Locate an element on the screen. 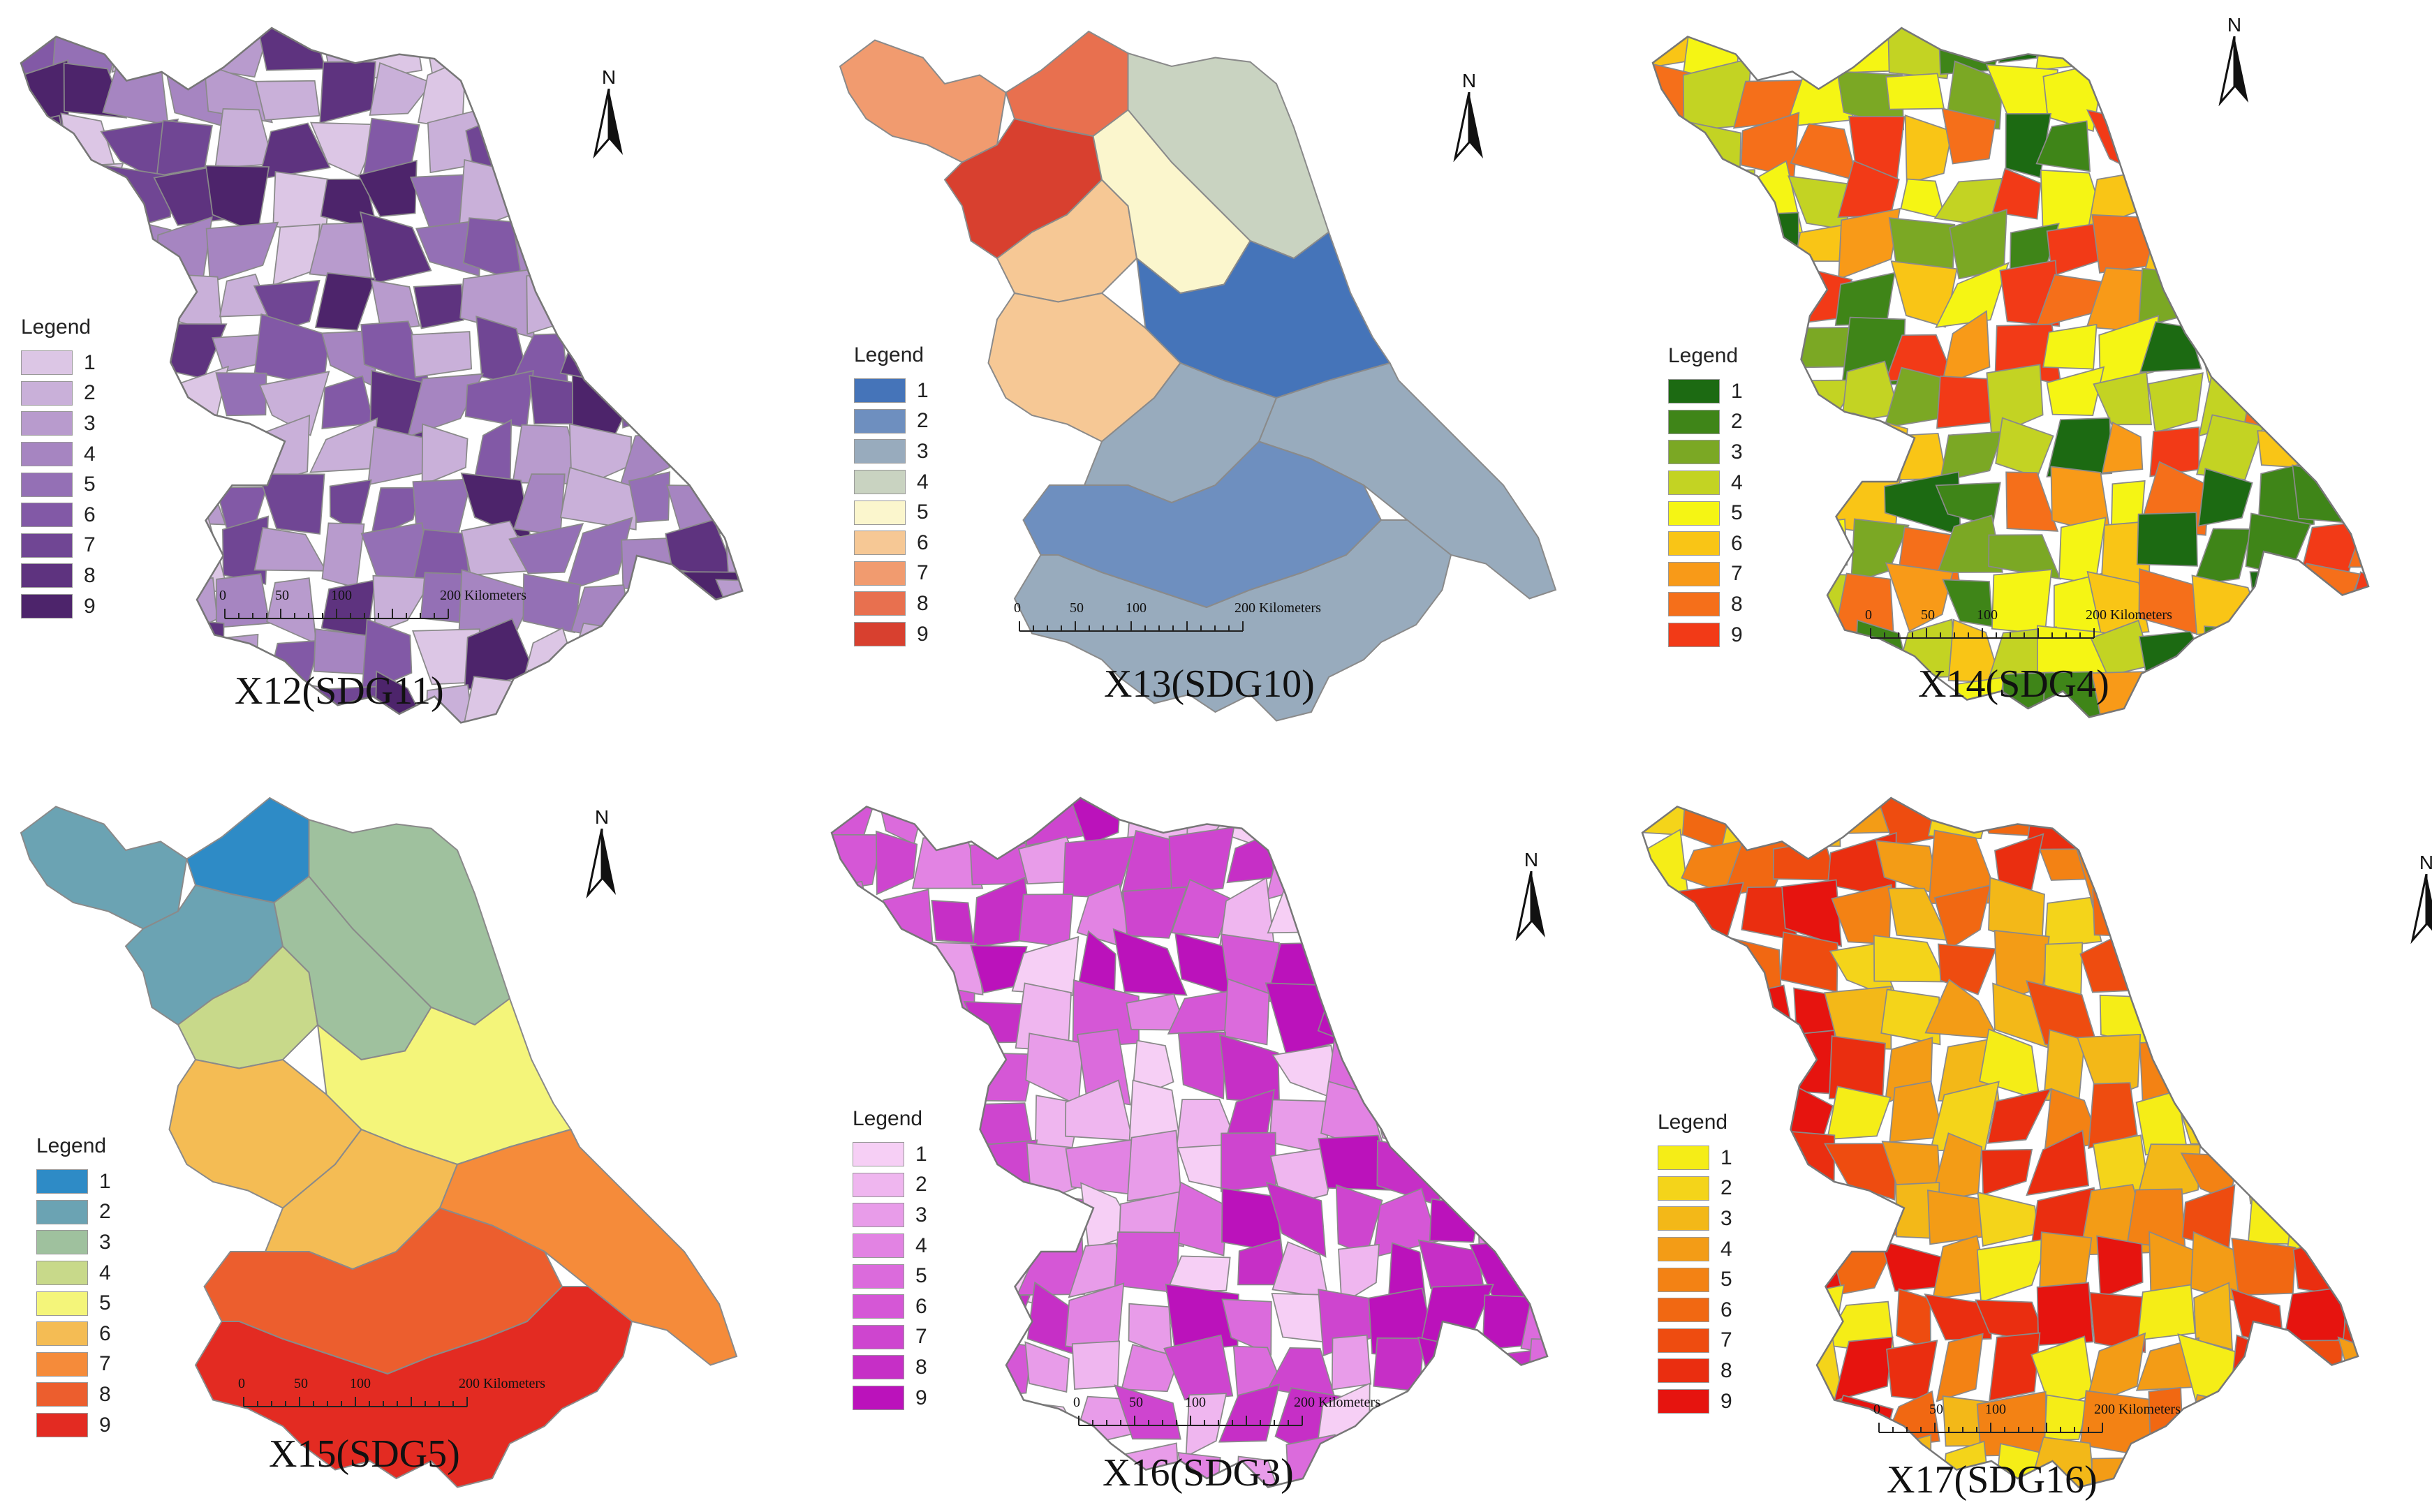 The image size is (2432, 1512). scale-tick-label: 100 is located at coordinates (341, 595).